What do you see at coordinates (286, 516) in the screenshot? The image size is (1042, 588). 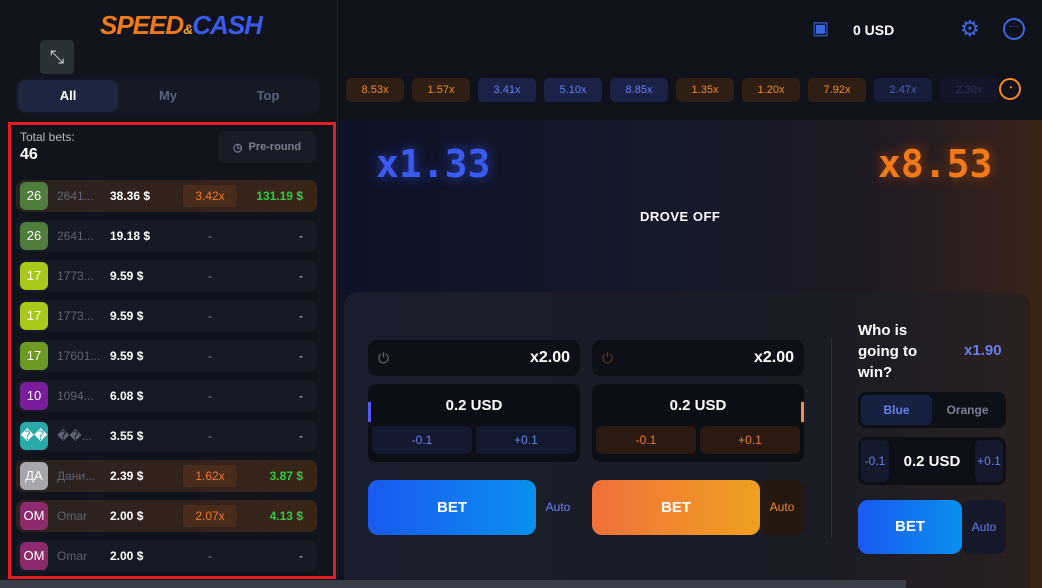 I see `win-amount: 4.13 $` at bounding box center [286, 516].